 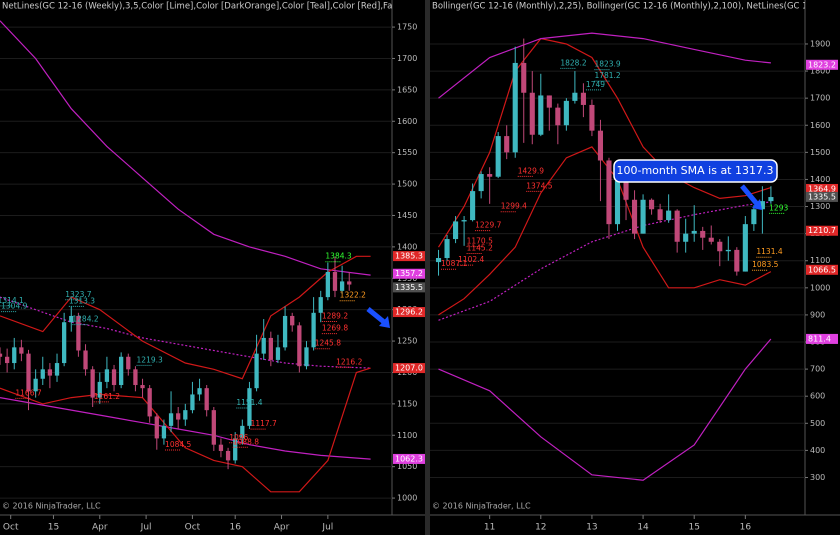 I want to click on level-label: 1229.7, so click(x=488, y=225).